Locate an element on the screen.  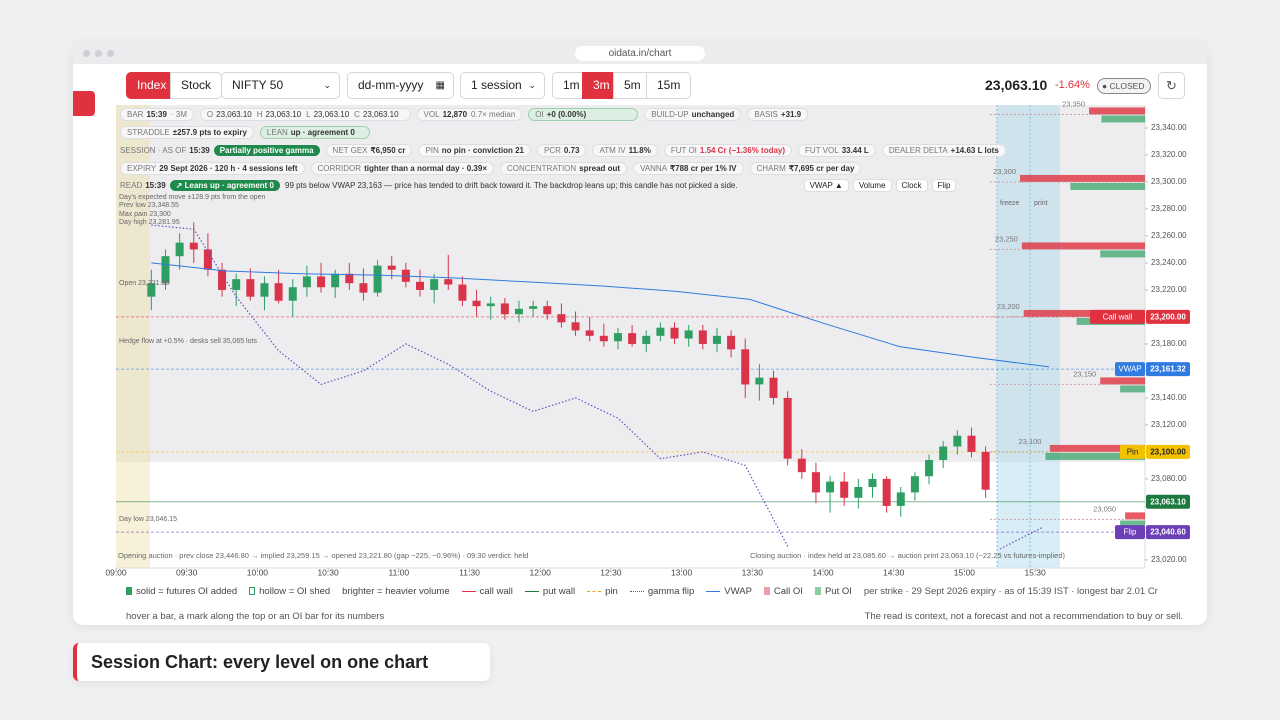
chip-value: ₹788 cr per 1% IV is located at coordinates (703, 168).